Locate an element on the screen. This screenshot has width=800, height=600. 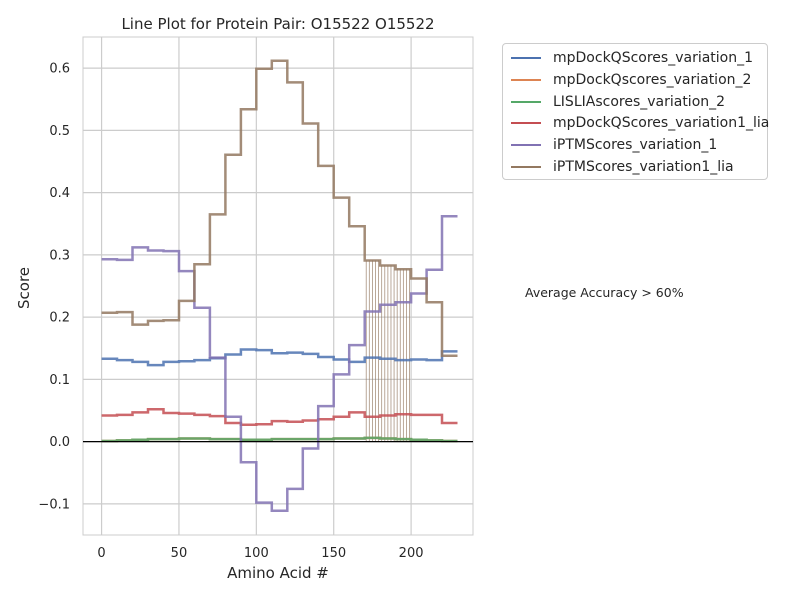
legend-label: mpDockQscores_variation_2 is located at coordinates (652, 79).